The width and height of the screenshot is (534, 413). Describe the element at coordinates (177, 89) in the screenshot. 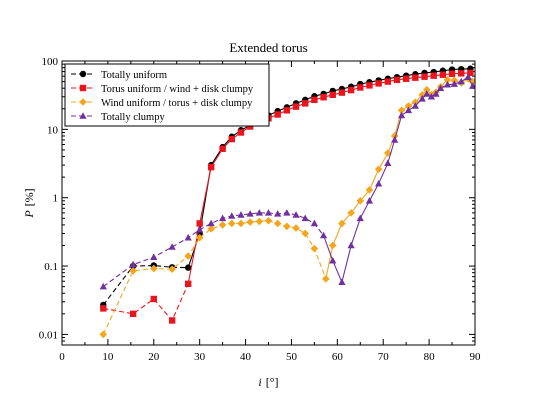

I see `legend-label: Torus uniform / wind + disk clumpy` at that location.